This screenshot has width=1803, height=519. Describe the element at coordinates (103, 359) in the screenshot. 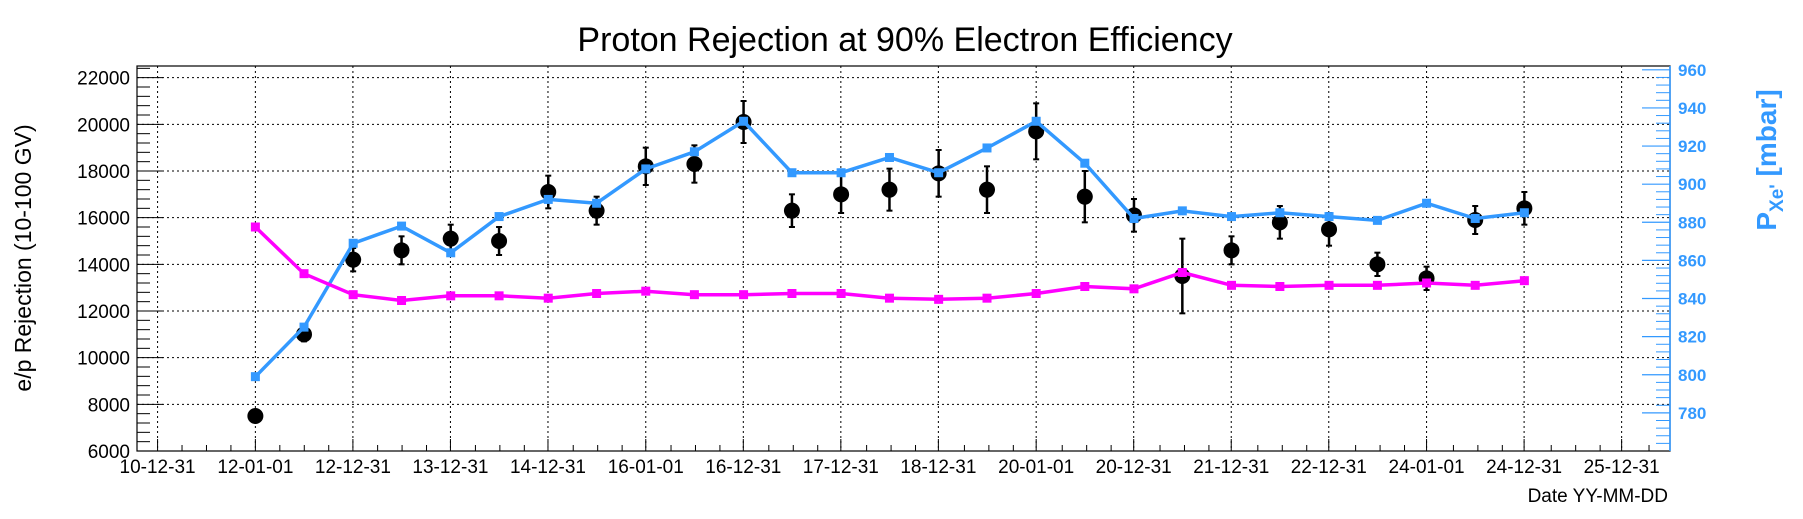

I see `y-tick-label: 10000` at that location.